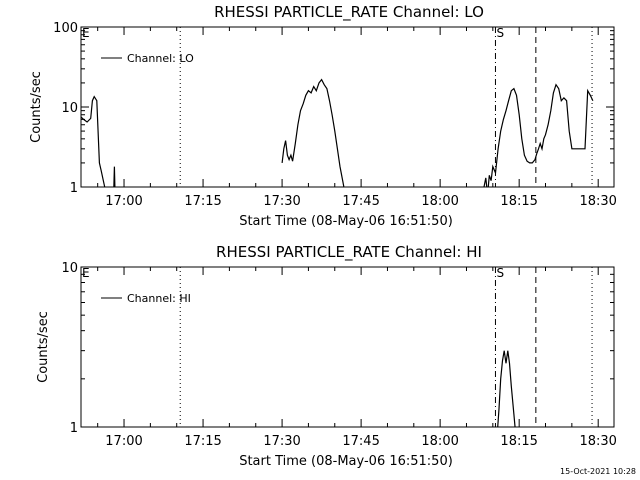  Describe the element at coordinates (65, 28) in the screenshot. I see `y-tick-label: 100` at that location.